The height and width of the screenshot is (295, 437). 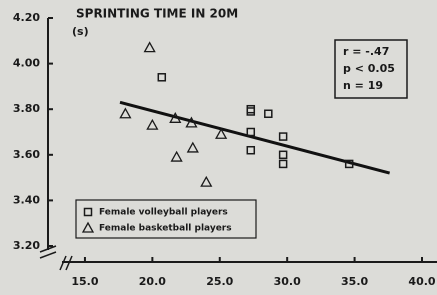 What do you see at coordinates (354, 281) in the screenshot?
I see `x-tick-label: 35.0` at bounding box center [354, 281].